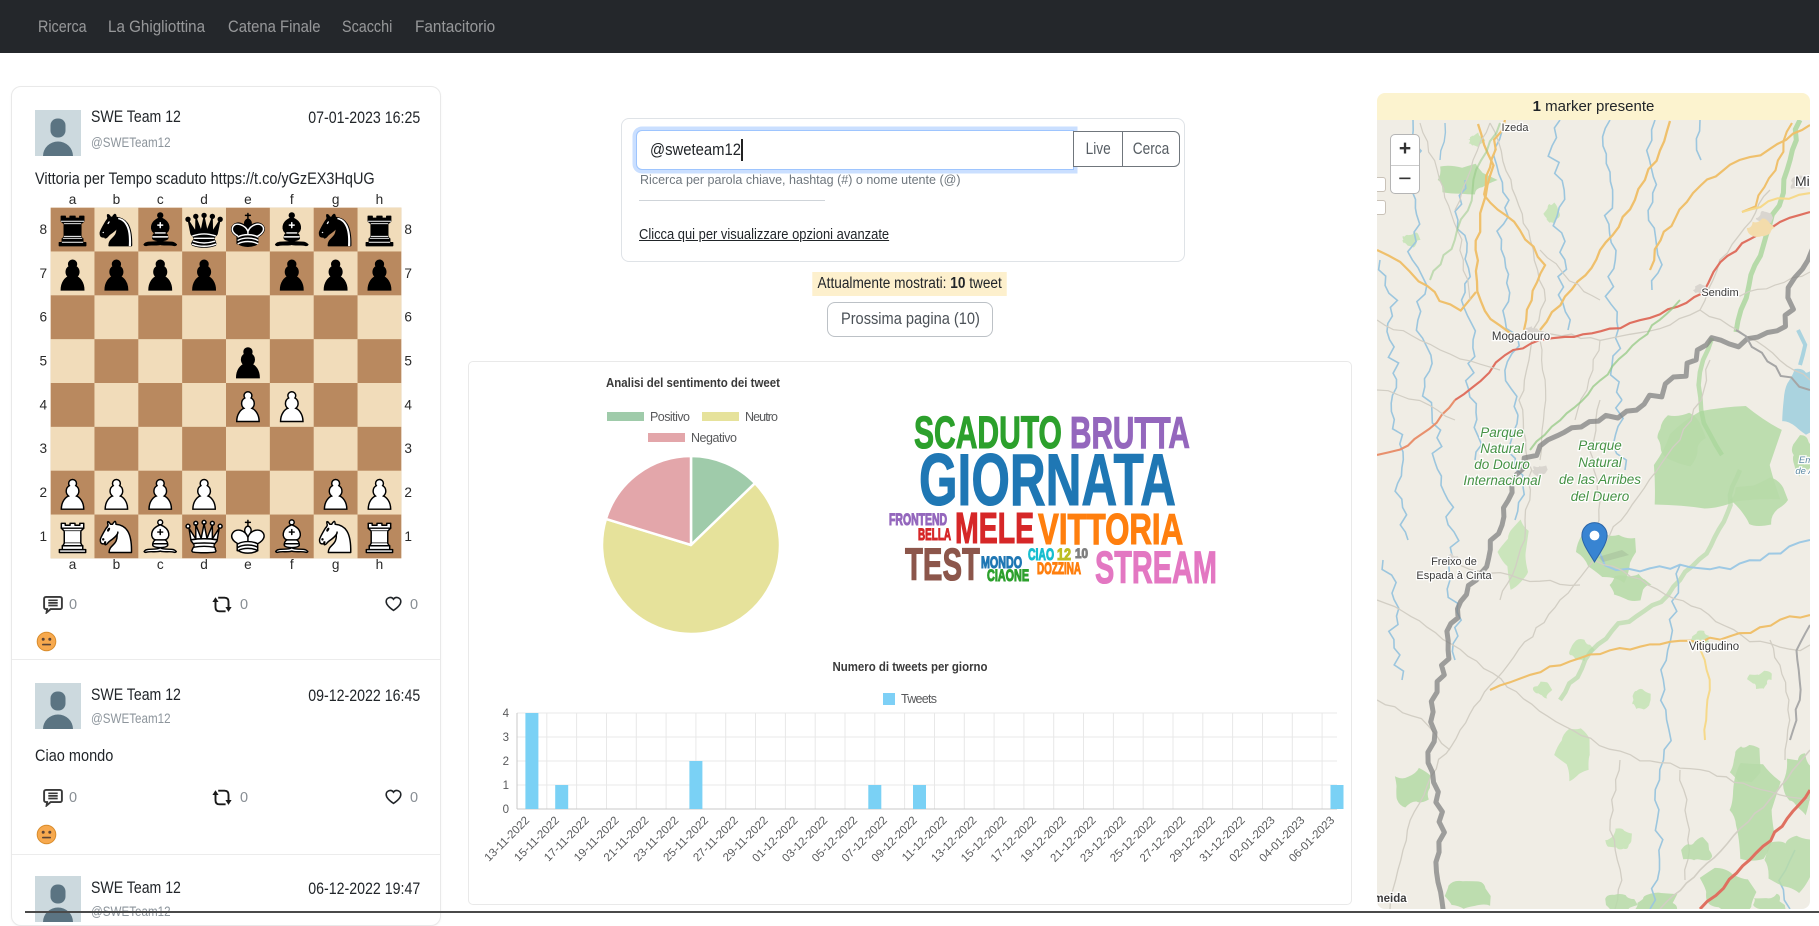 This screenshot has width=1819, height=926. What do you see at coordinates (1804, 460) in the screenshot?
I see `svg-text: Em` at bounding box center [1804, 460].